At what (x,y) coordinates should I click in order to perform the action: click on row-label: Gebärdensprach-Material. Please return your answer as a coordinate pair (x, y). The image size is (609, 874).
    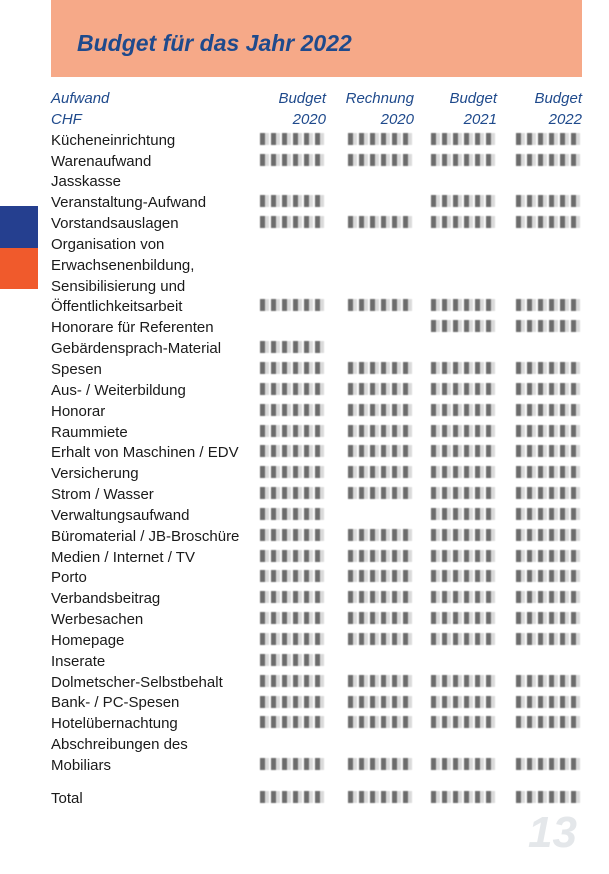
    Looking at the image, I should click on (136, 349).